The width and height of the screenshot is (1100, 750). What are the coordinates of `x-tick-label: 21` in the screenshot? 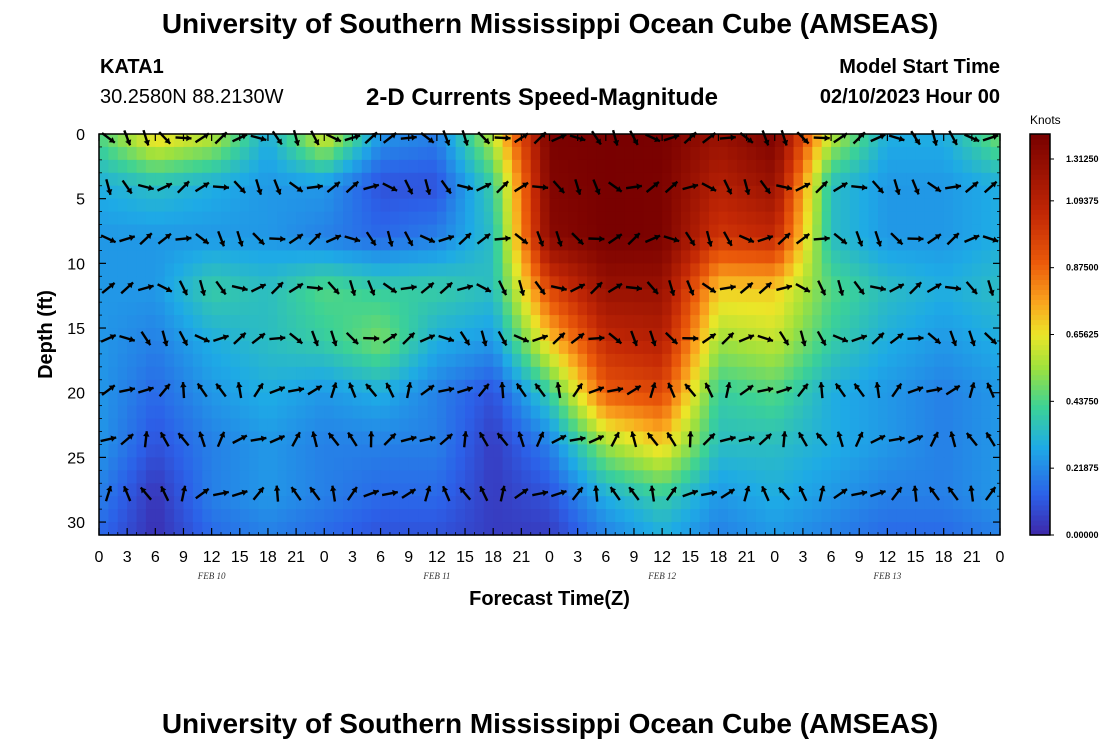 It's located at (747, 557).